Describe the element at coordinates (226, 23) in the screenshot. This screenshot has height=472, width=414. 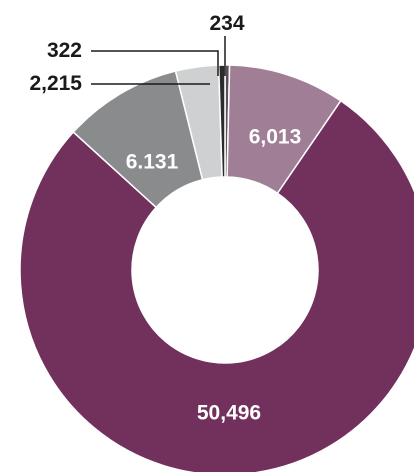
I see `data-label-0: 234` at that location.